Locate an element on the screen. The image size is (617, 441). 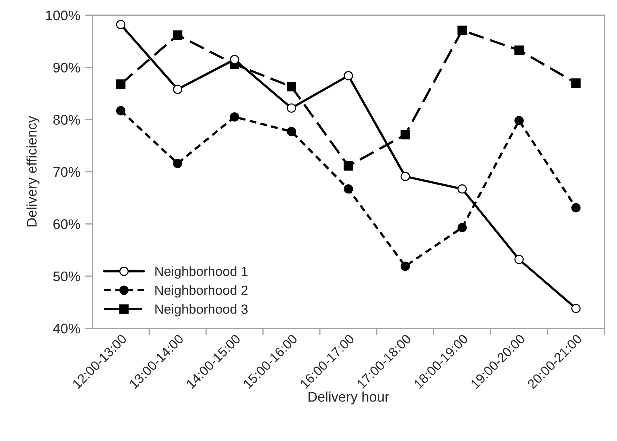
legend-label: Neighborhood 3 is located at coordinates (202, 310).